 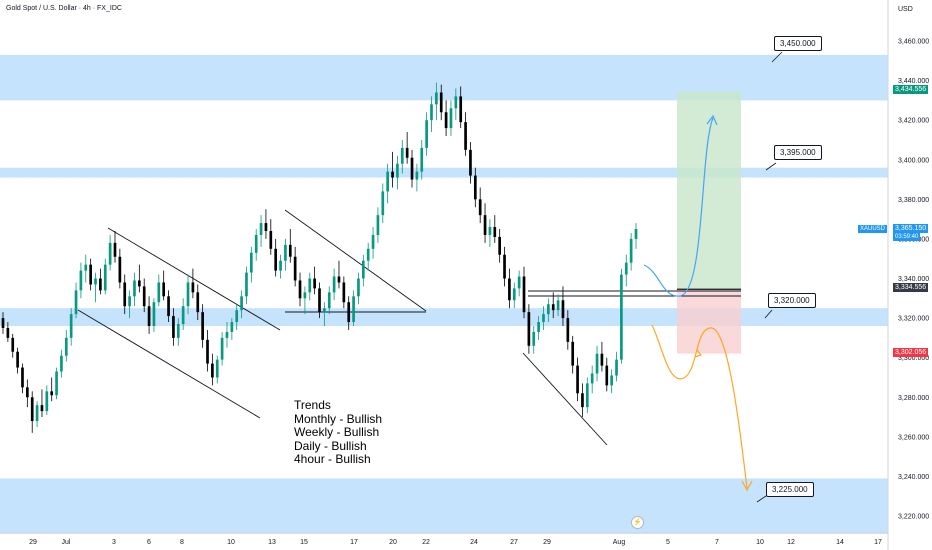 I want to click on y-tick-label: 3,340.000, so click(x=913, y=279).